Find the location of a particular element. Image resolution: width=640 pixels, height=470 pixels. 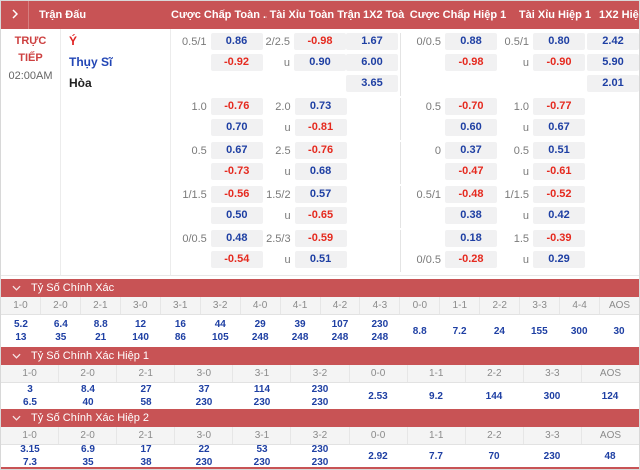

odds-value: -0.52 is located at coordinates (559, 194).